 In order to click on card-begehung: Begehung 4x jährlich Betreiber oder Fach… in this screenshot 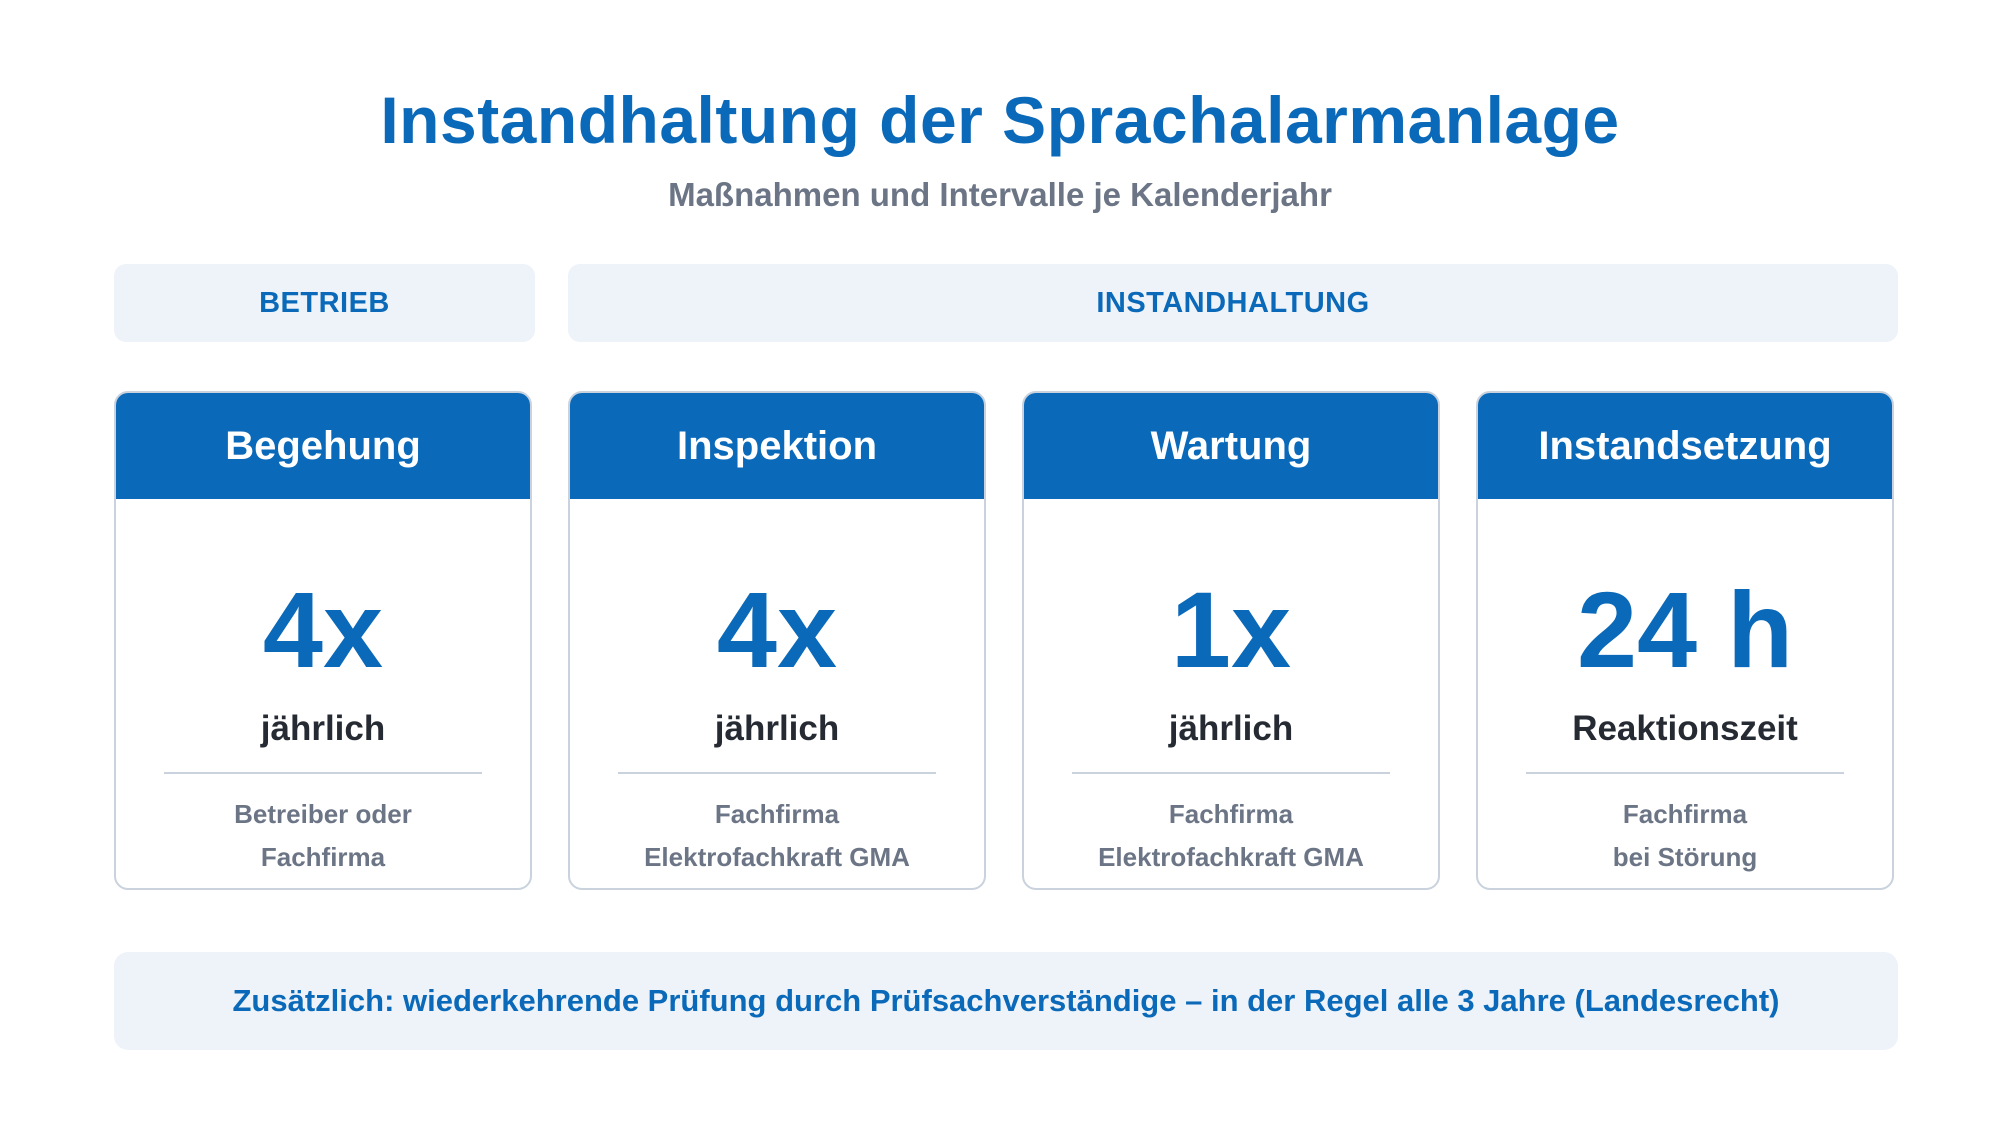, I will do `click(323, 640)`.